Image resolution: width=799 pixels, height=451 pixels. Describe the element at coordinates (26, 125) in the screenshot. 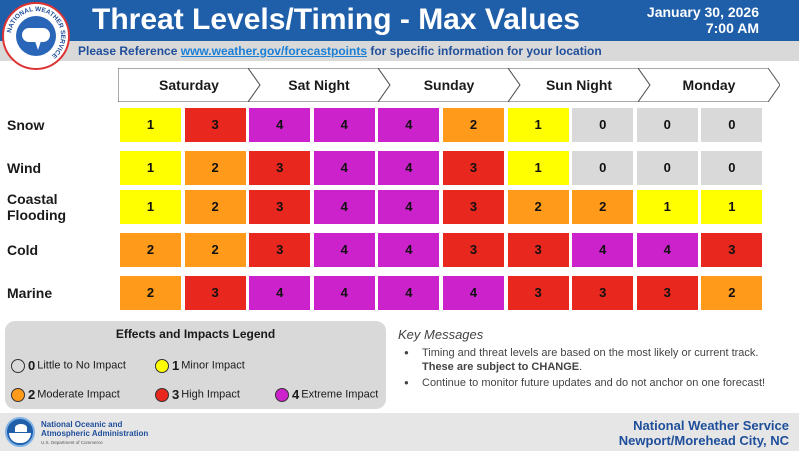

I see `threat-label: Snow` at that location.